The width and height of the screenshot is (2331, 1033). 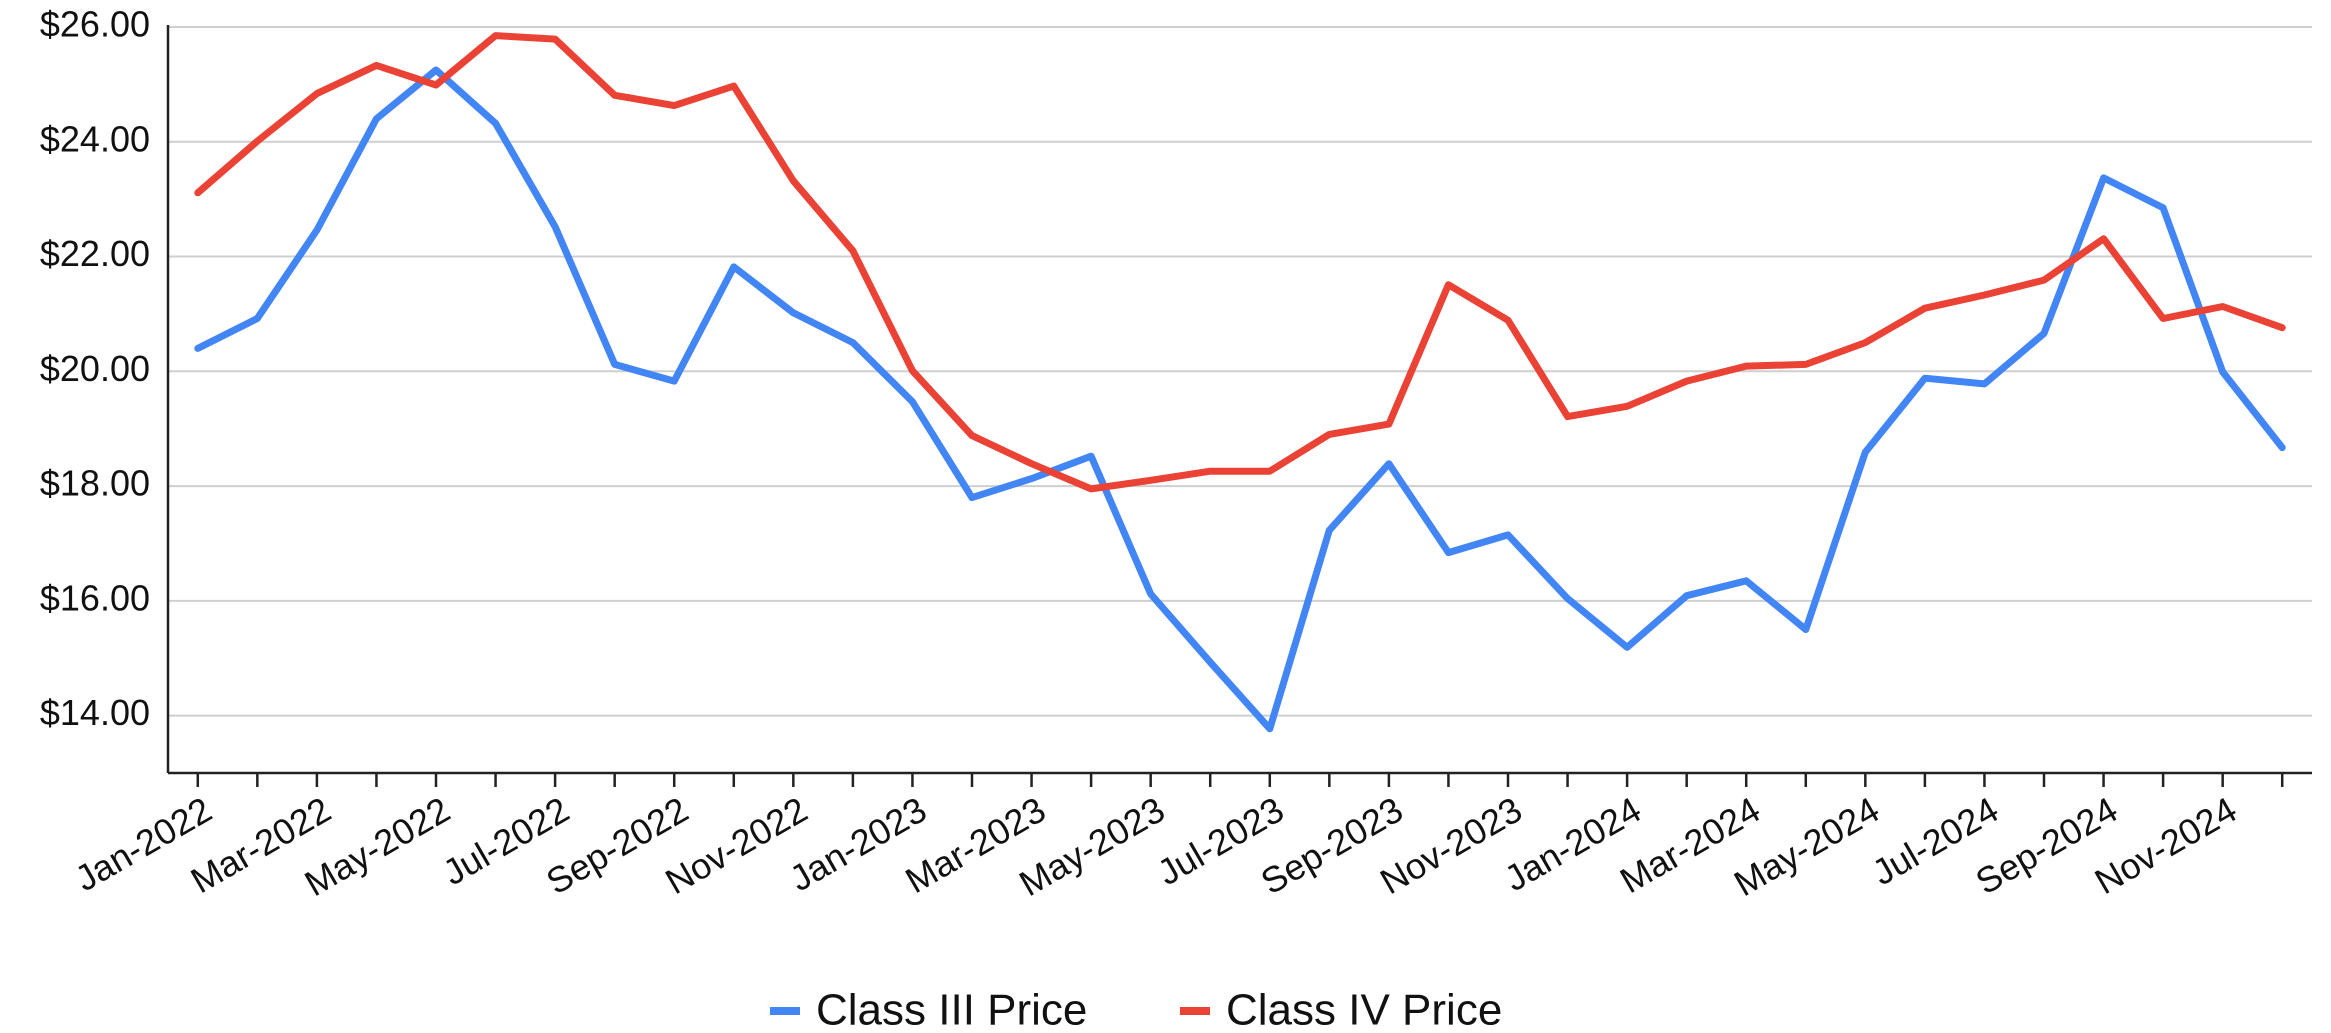 I want to click on y-tick-label: $24.00, so click(x=95, y=138).